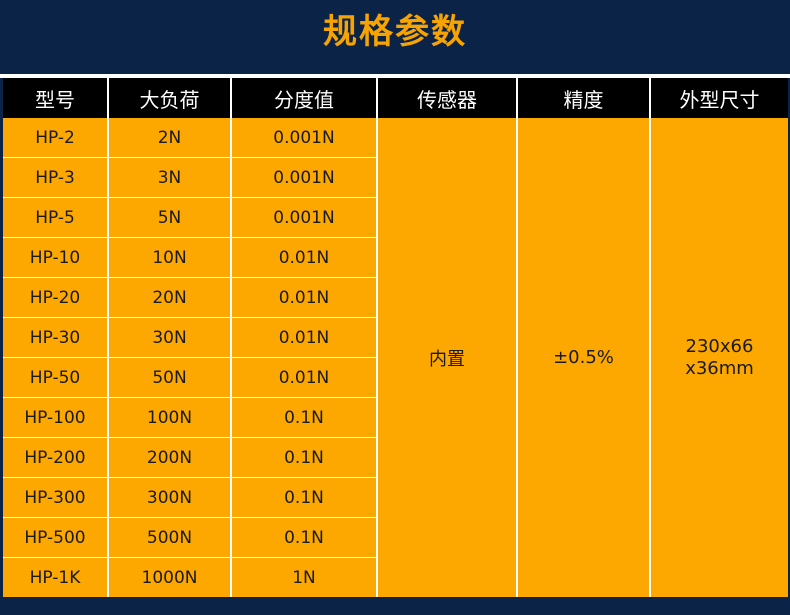 The height and width of the screenshot is (615, 790). What do you see at coordinates (56, 577) in the screenshot?
I see `cell-model: HP-1K` at bounding box center [56, 577].